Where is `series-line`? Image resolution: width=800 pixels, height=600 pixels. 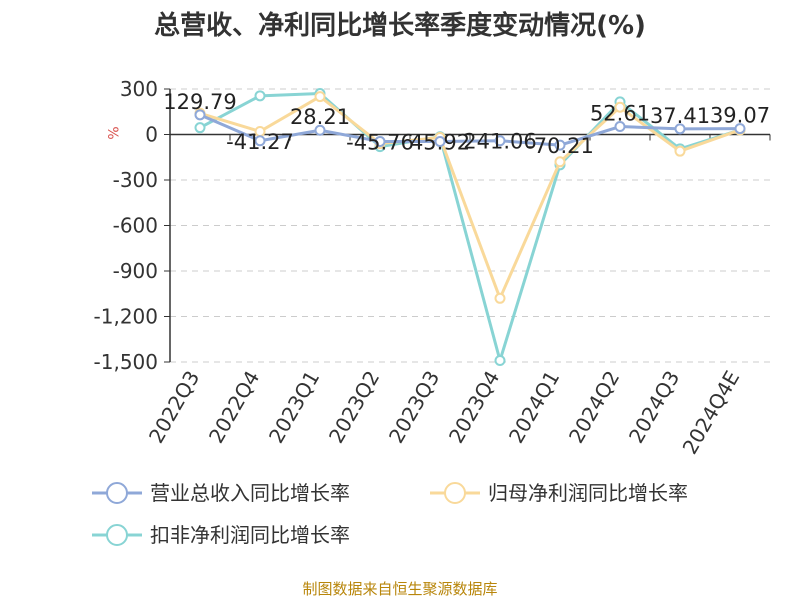
series-line is located at coordinates (470, 130).